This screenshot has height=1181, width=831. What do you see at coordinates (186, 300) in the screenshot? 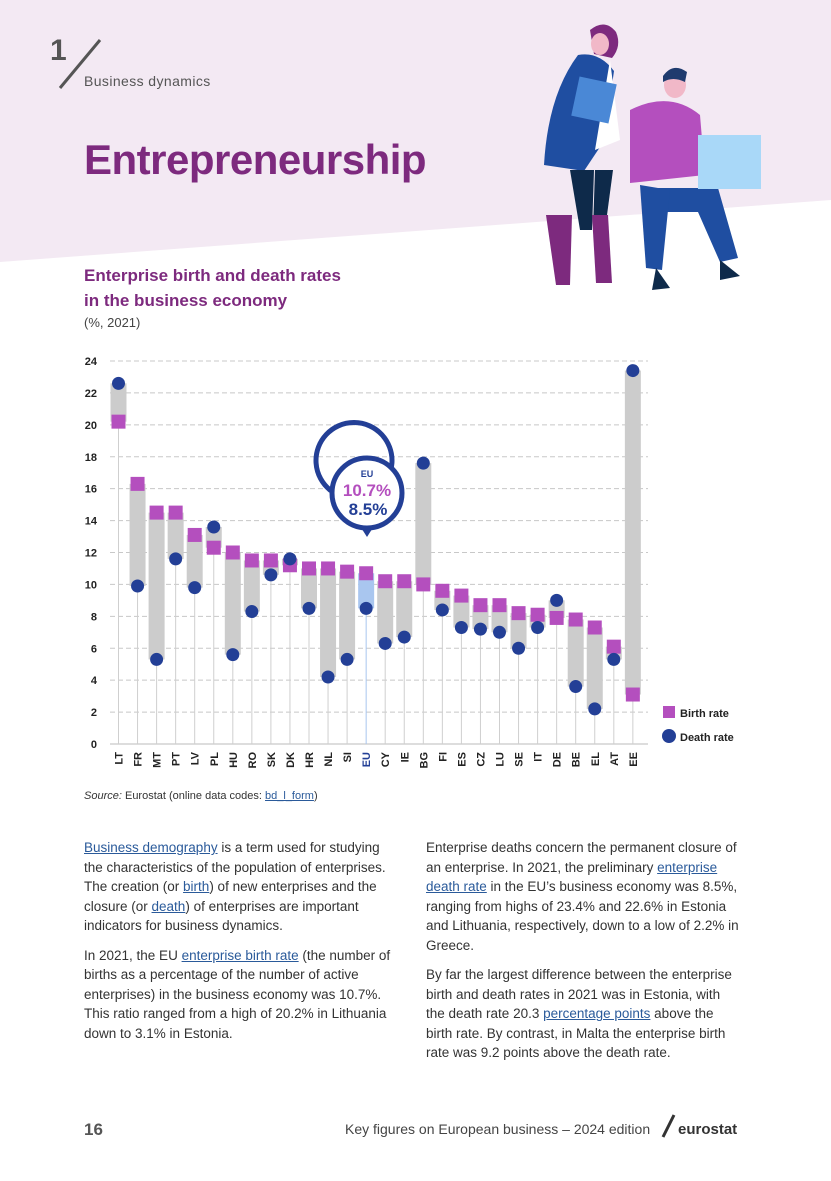
I see `chart-title-line2: in the business economy` at bounding box center [186, 300].